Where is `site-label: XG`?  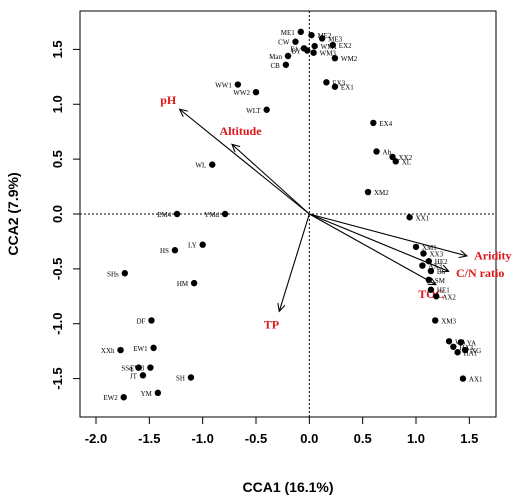
site-label: XG is located at coordinates (476, 351).